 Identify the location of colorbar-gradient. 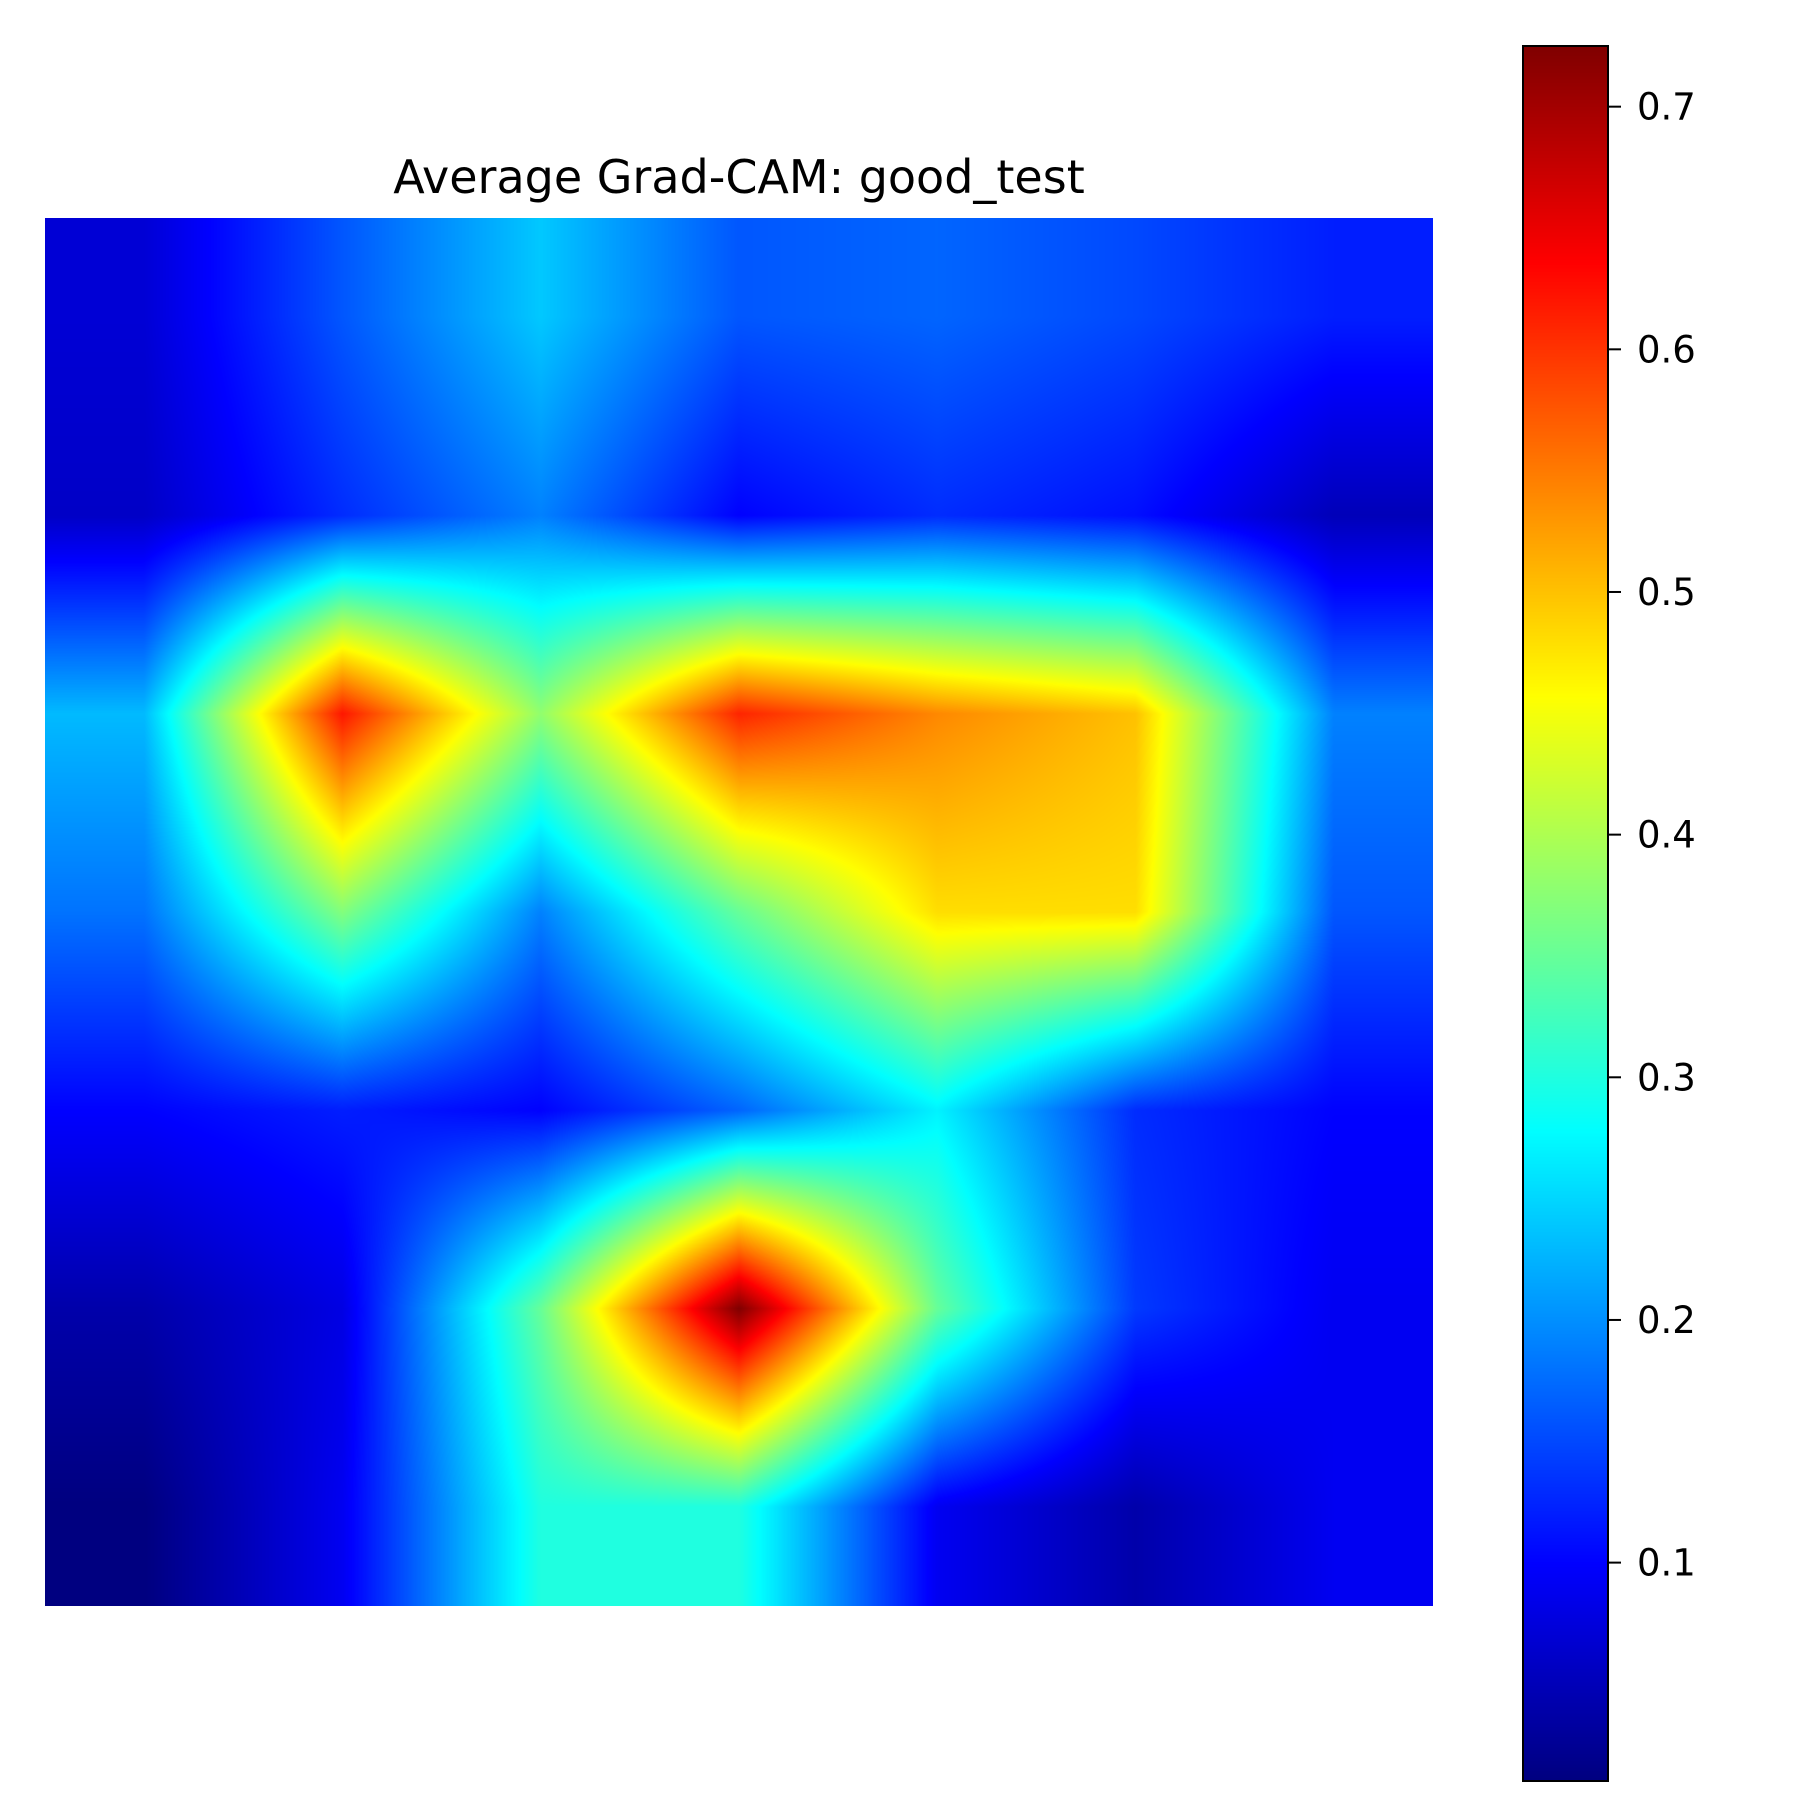
(1565, 913).